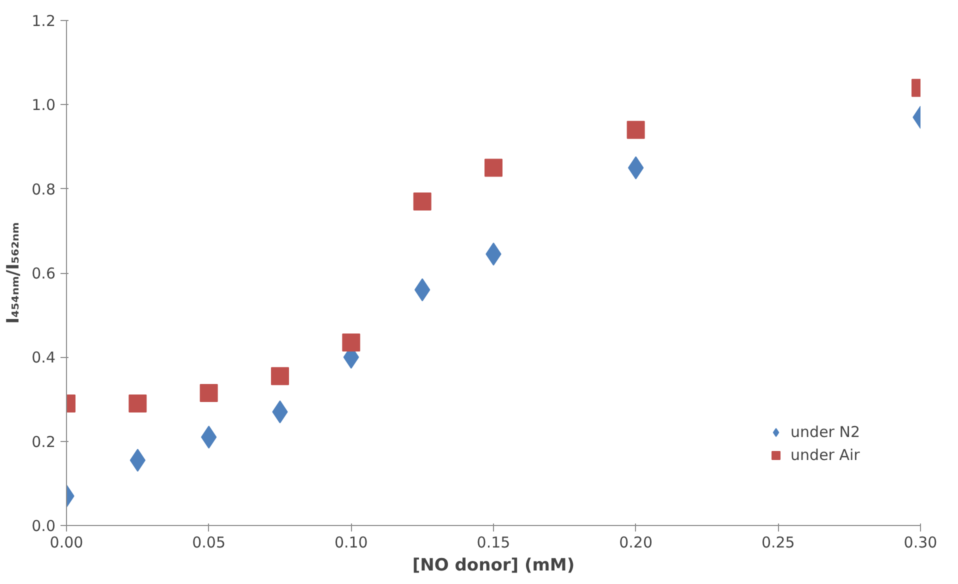 Image resolution: width=958 pixels, height=584 pixels. What do you see at coordinates (778, 543) in the screenshot?
I see `x-tick-label: 0.25` at bounding box center [778, 543].